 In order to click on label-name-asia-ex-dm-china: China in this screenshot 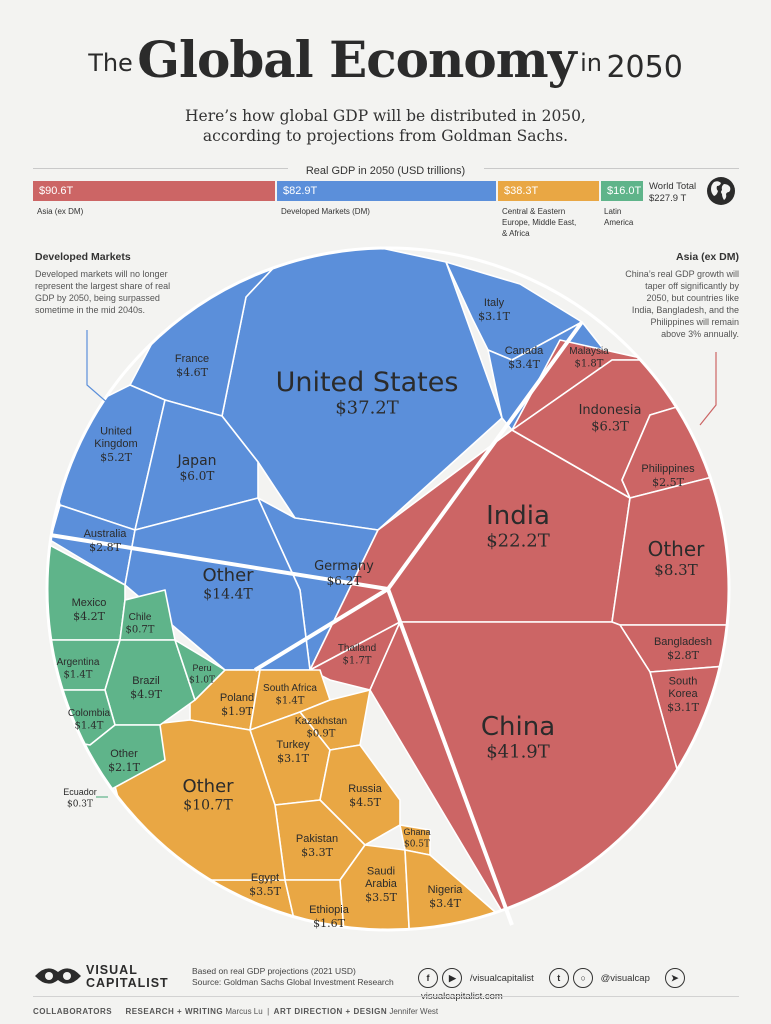, I will do `click(518, 727)`.